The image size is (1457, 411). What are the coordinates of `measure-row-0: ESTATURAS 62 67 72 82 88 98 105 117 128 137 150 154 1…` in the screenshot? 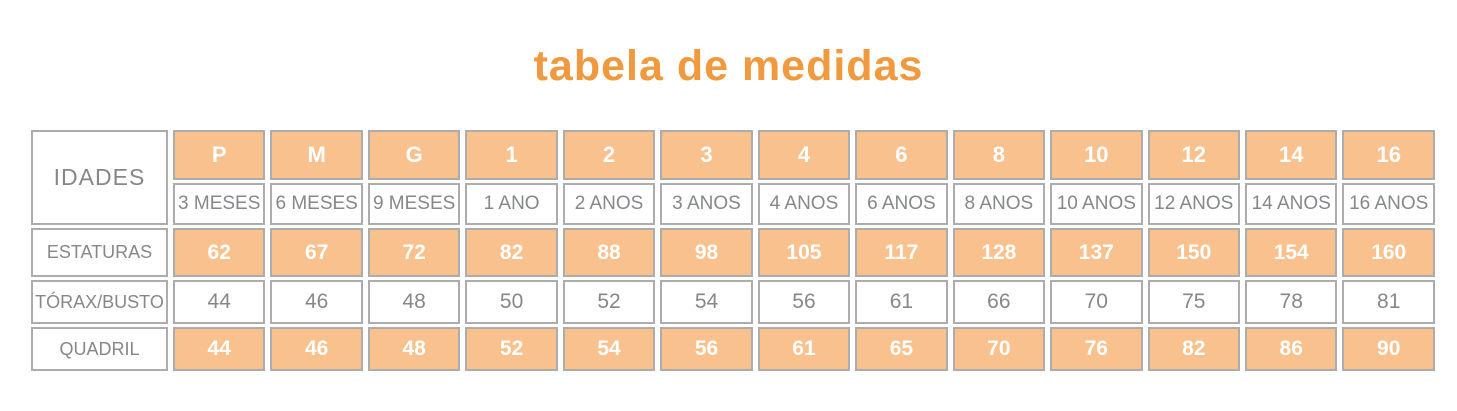 It's located at (733, 252).